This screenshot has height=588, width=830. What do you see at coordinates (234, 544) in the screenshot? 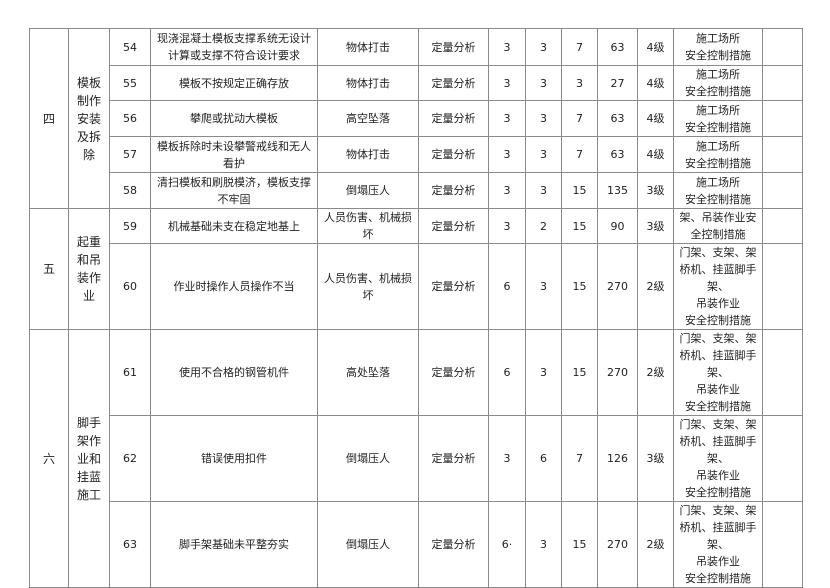
I see `hazard-cell: 脚手架基础未平整夯实` at bounding box center [234, 544].